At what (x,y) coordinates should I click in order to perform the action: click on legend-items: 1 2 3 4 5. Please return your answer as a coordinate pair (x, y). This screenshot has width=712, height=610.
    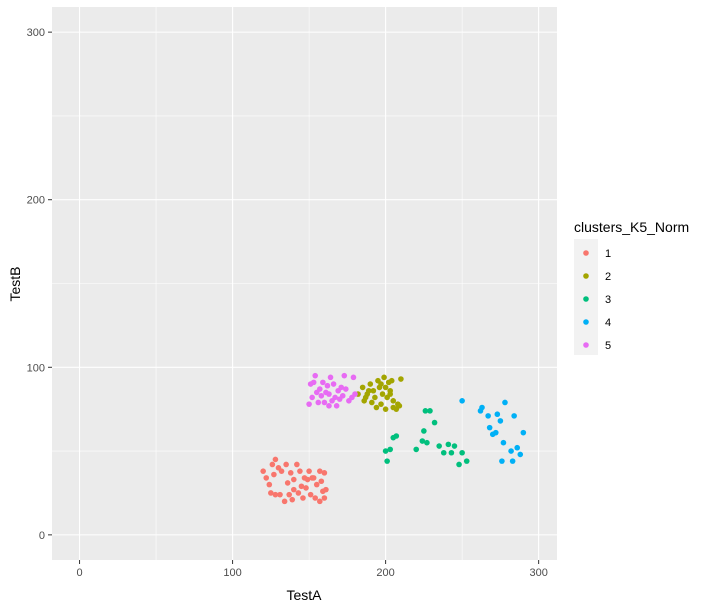
    Looking at the image, I should click on (597, 300).